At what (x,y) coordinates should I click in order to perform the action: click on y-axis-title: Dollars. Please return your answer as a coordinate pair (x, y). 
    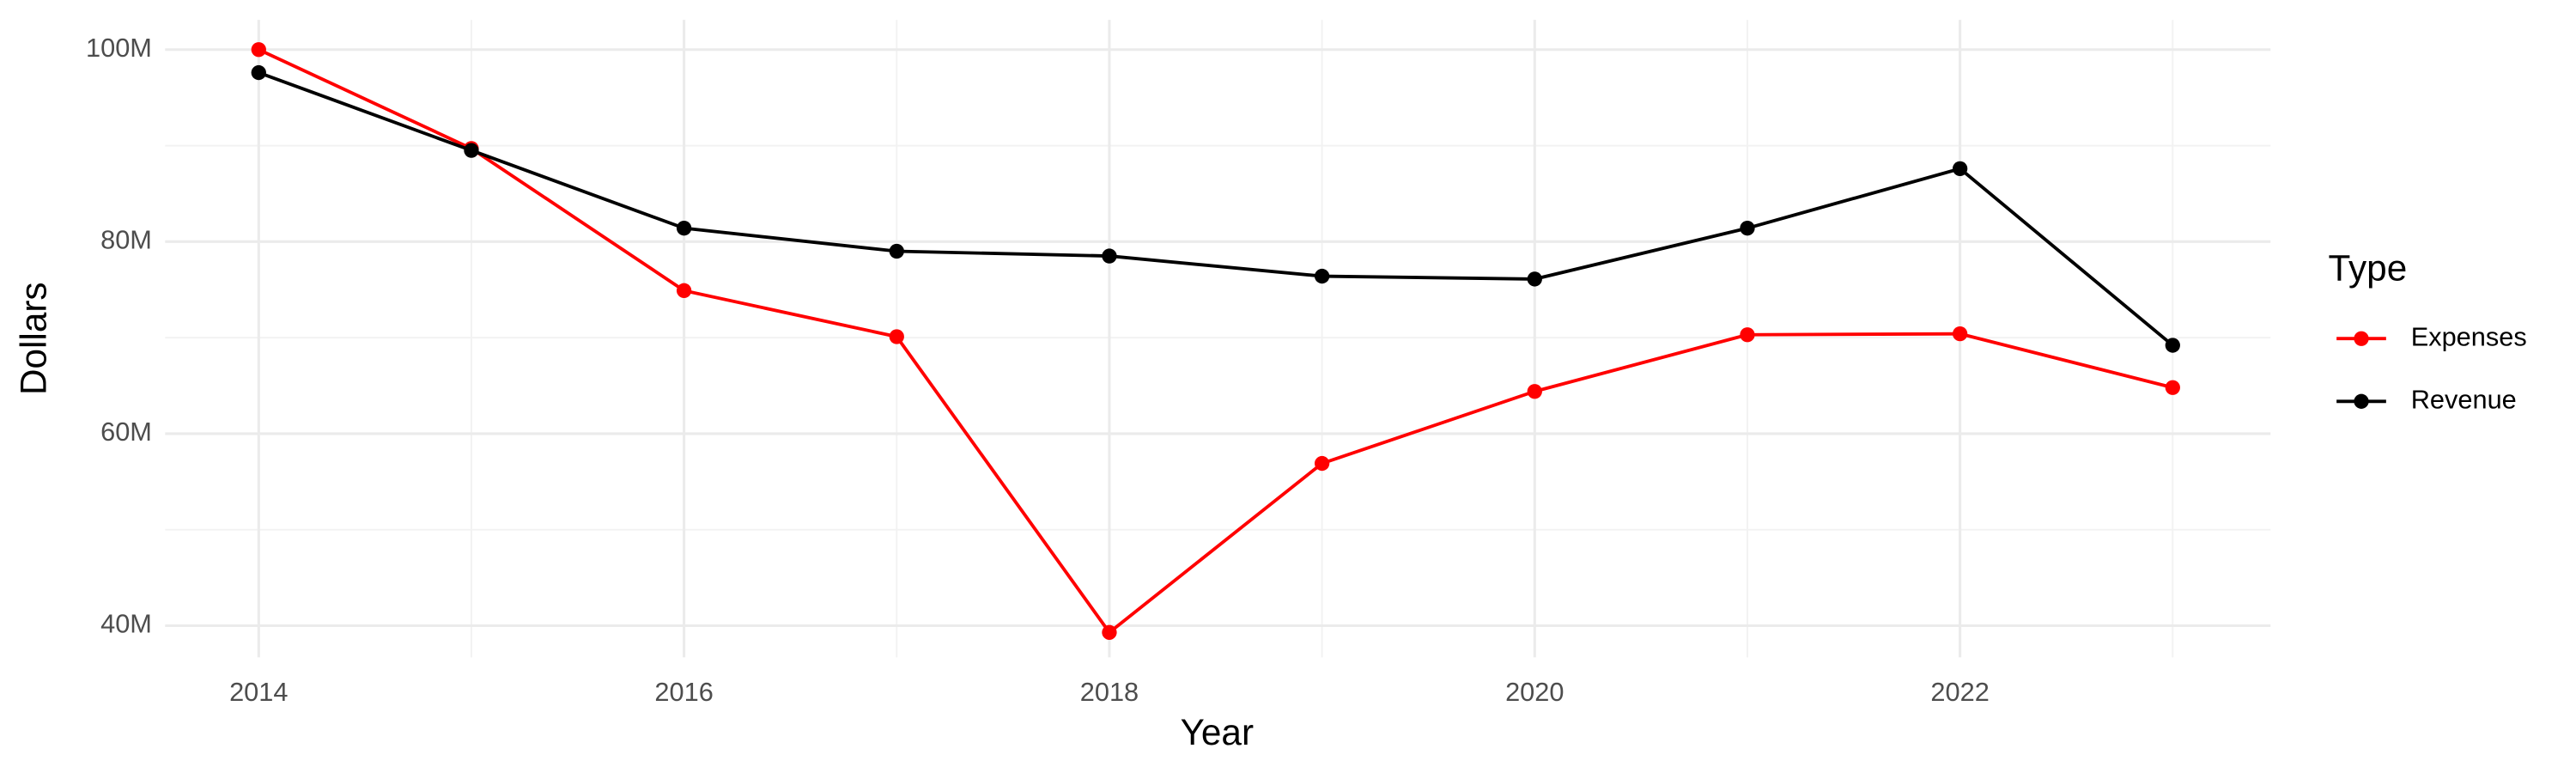
    Looking at the image, I should click on (33, 338).